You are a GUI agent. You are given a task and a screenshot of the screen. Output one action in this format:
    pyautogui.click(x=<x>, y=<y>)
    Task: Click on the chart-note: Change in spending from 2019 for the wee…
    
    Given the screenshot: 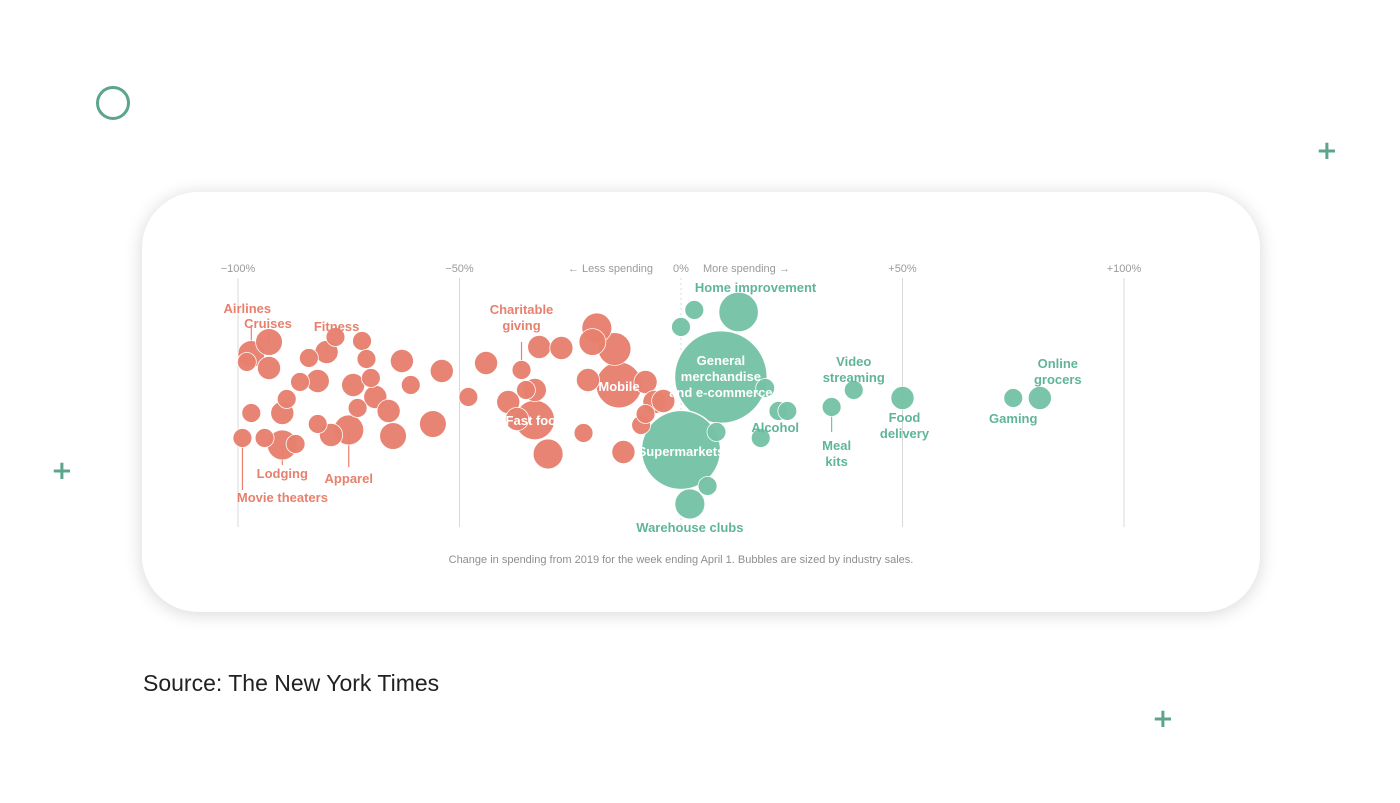 What is the action you would take?
    pyautogui.click(x=681, y=560)
    